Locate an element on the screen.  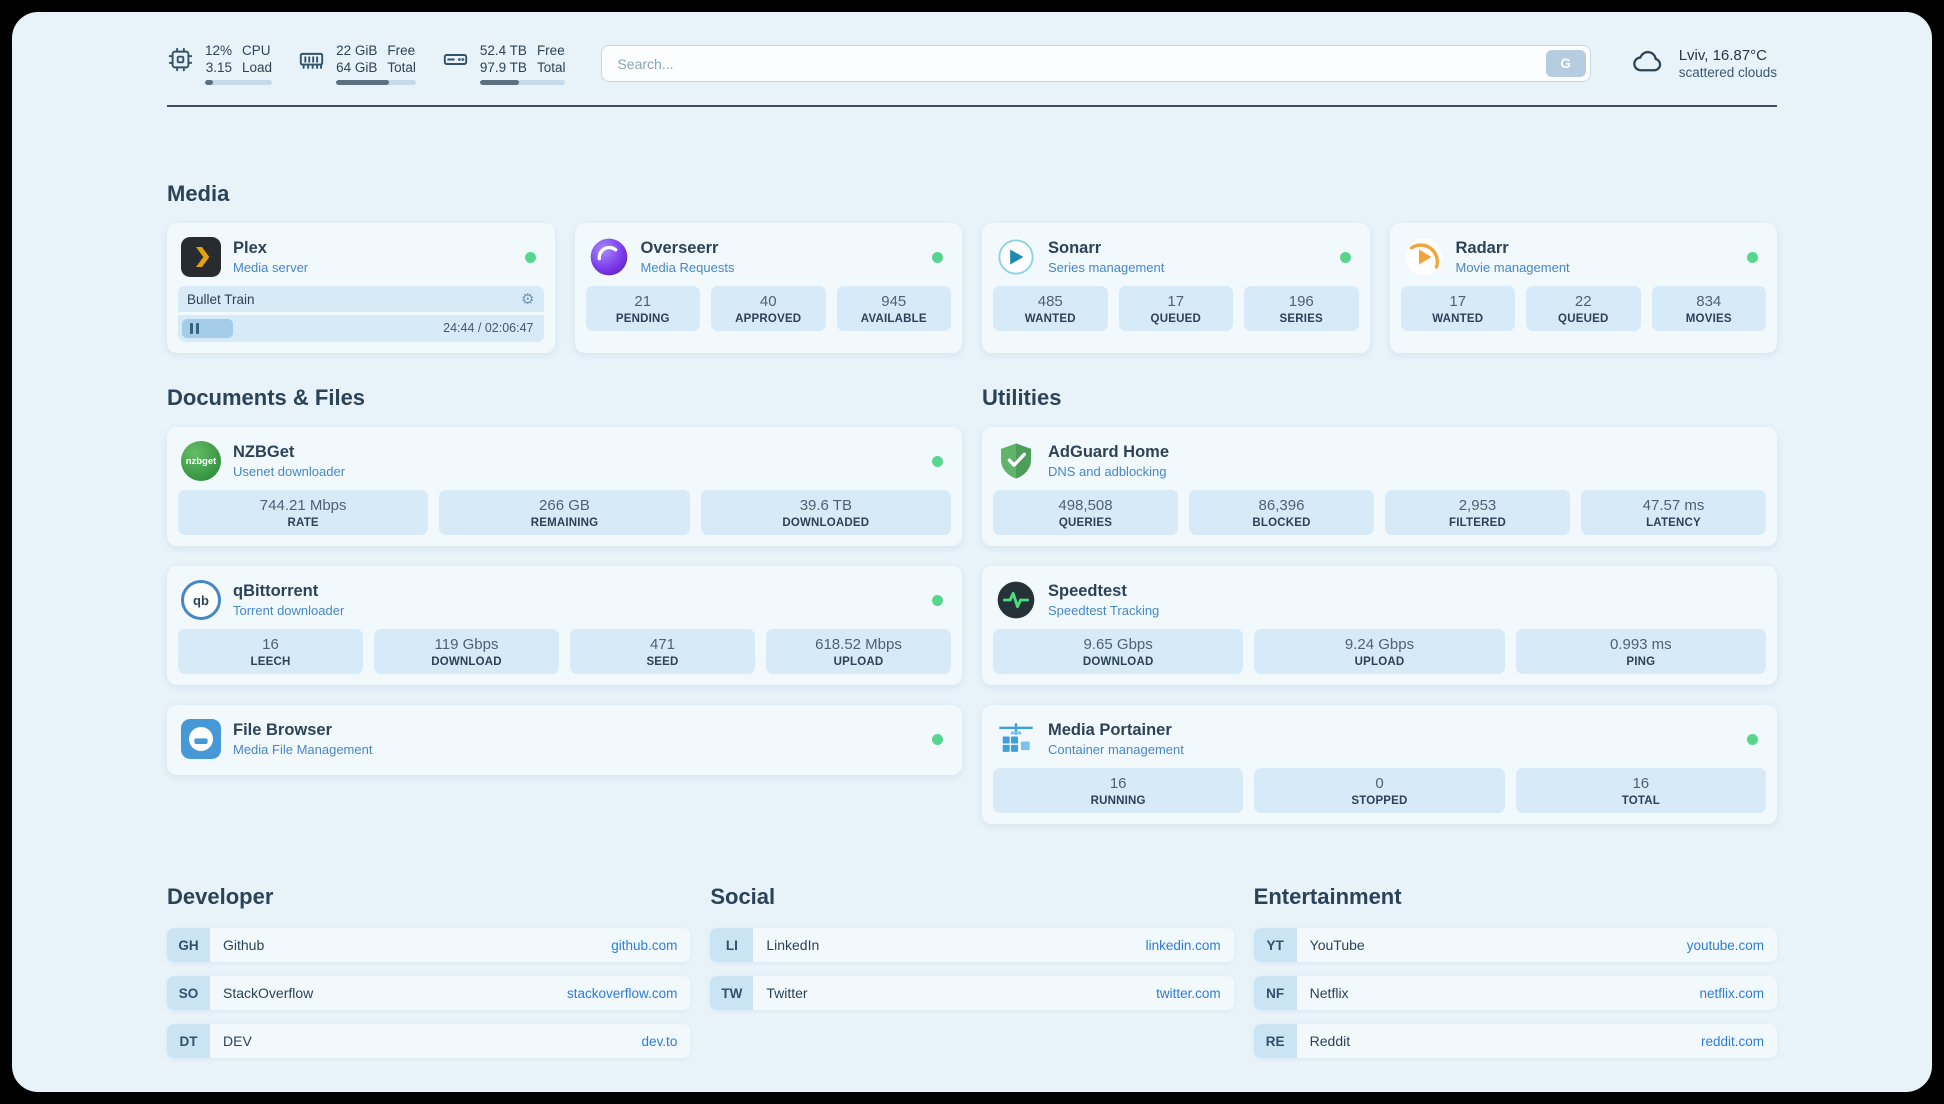
cpu-icon is located at coordinates (180, 57).